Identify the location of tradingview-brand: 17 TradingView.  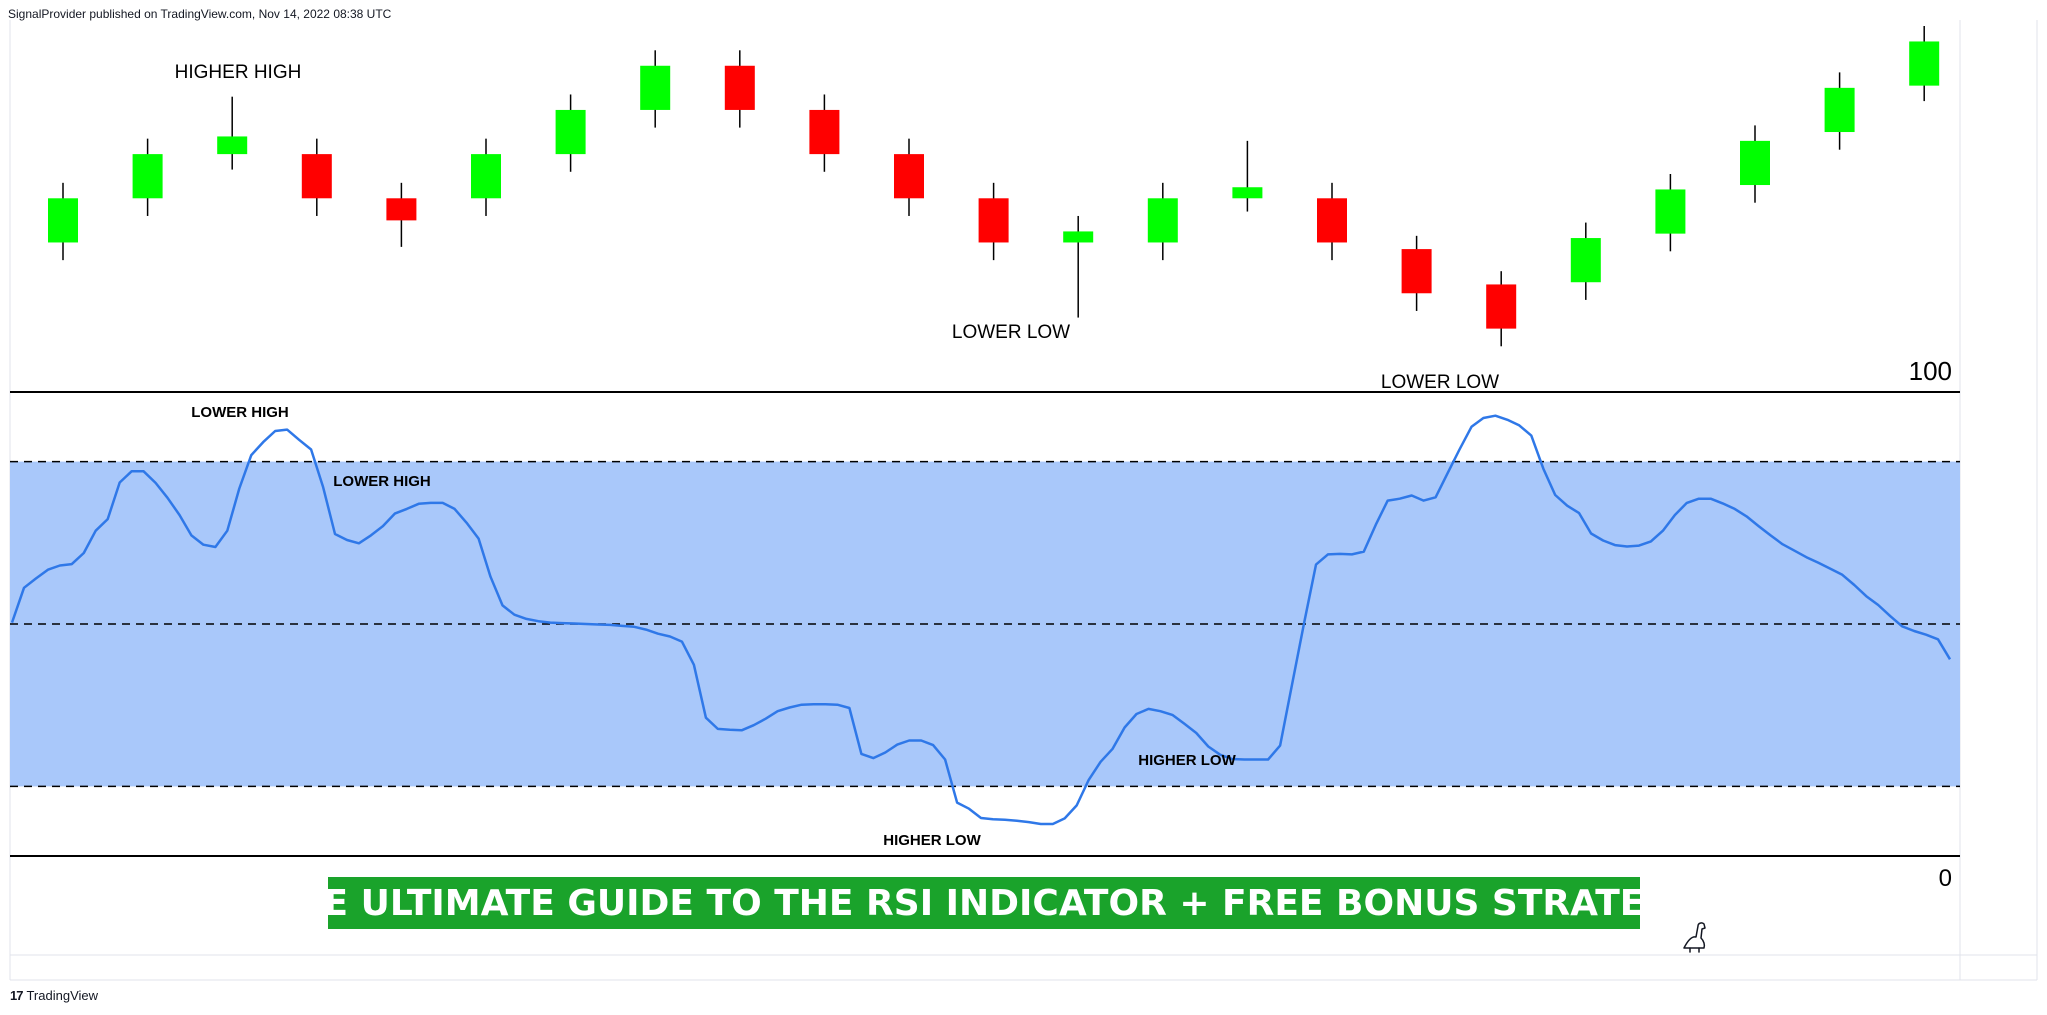
(54, 995).